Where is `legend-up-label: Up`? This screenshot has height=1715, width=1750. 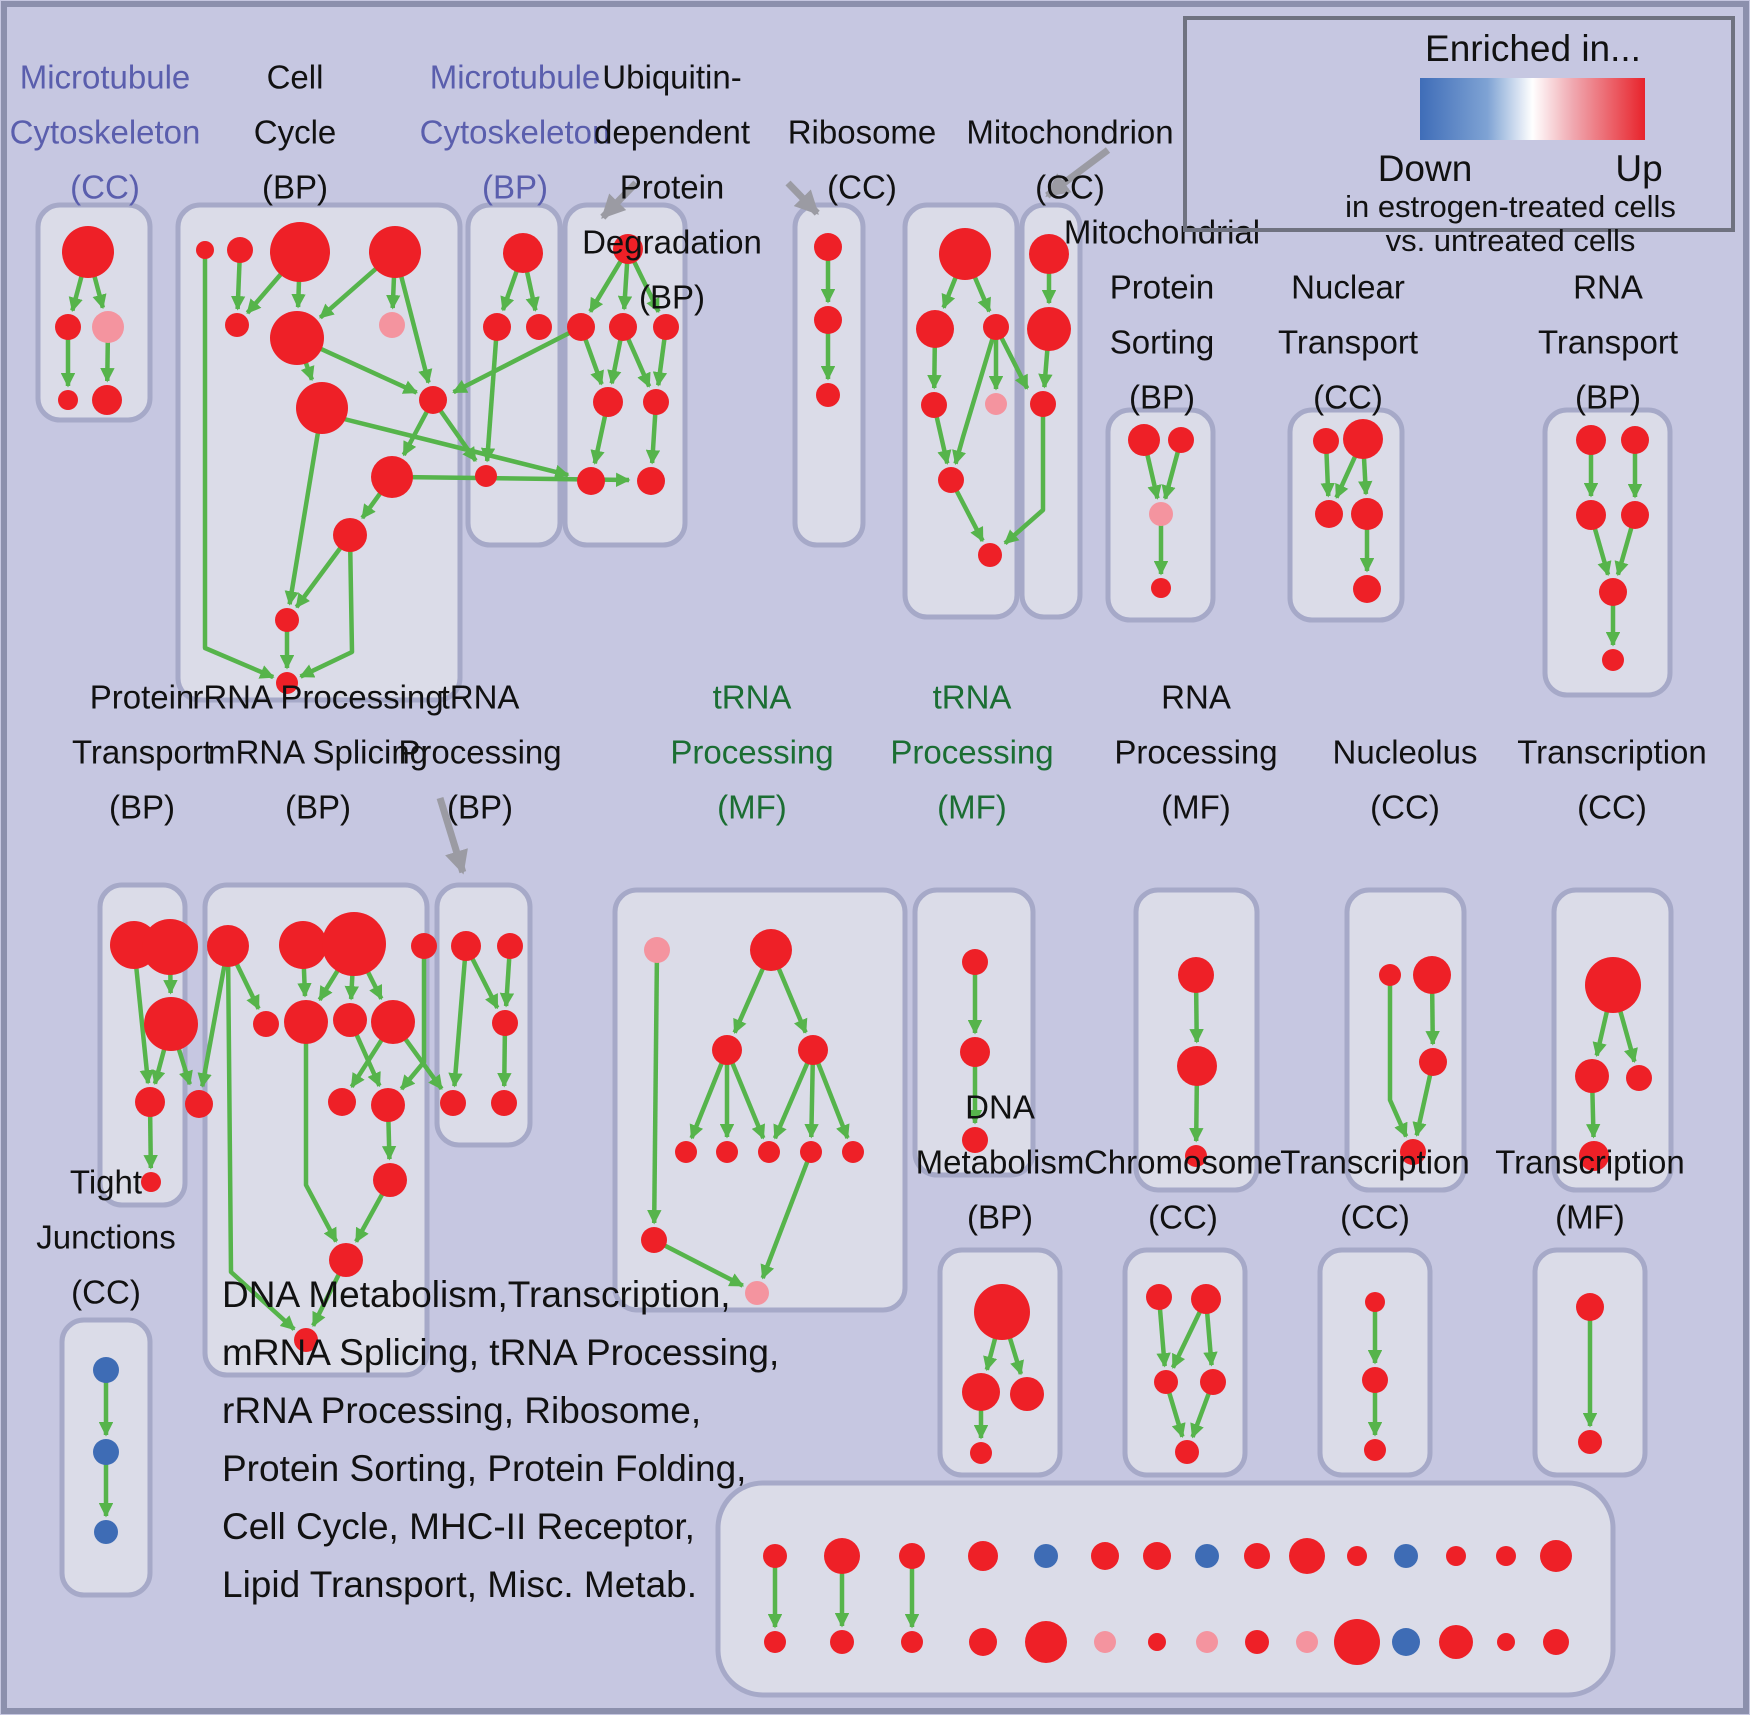 legend-up-label: Up is located at coordinates (1639, 168).